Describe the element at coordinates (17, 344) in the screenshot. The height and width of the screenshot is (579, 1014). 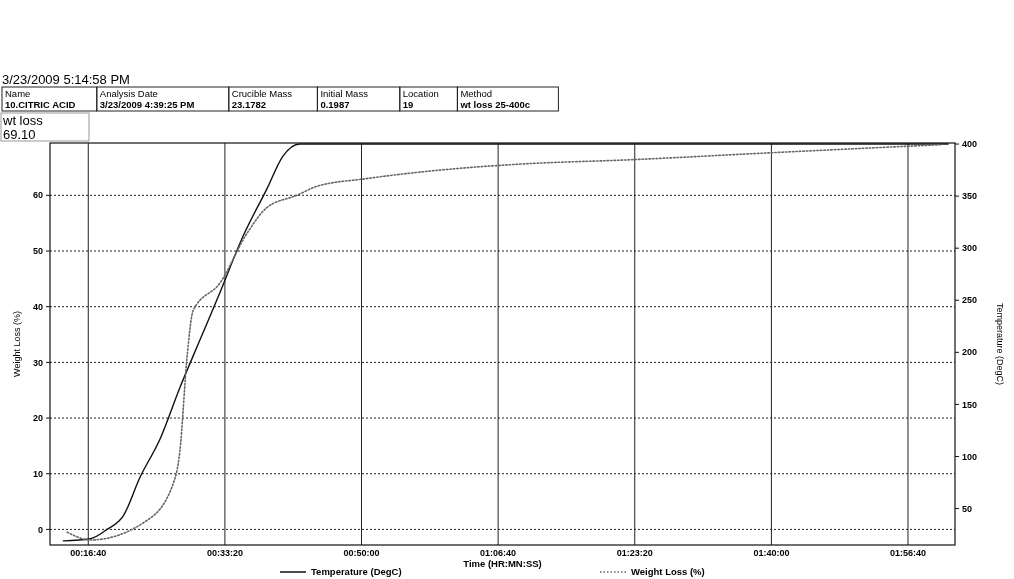
I see `y-axis-title: Weight Loss (%)` at that location.